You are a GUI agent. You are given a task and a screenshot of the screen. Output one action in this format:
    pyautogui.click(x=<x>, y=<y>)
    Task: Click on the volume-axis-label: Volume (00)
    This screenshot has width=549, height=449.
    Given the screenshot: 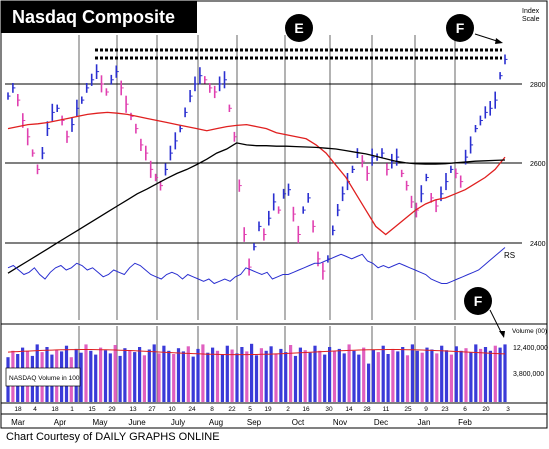 What is the action you would take?
    pyautogui.click(x=529, y=331)
    